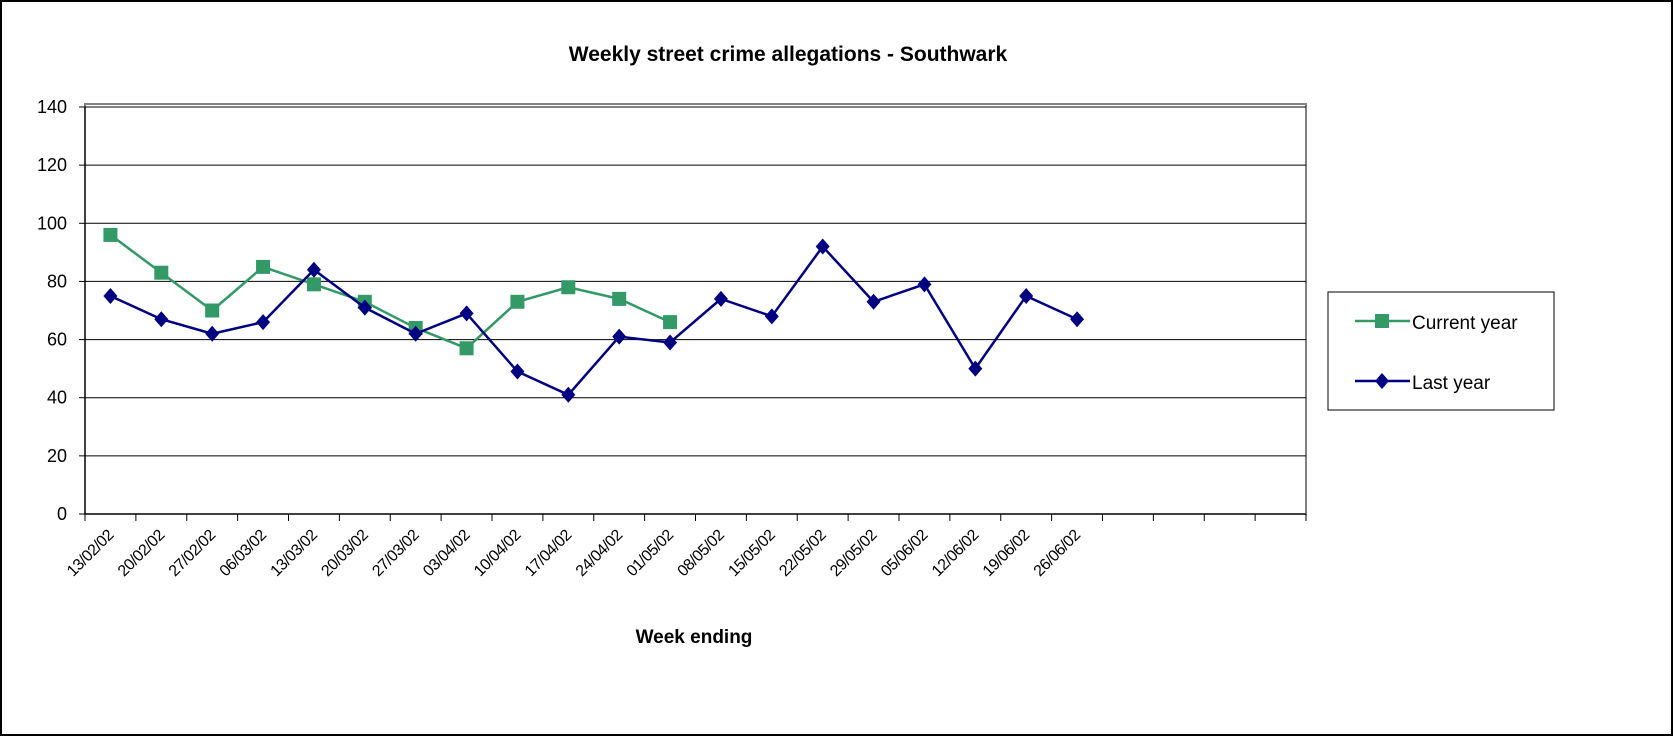 The width and height of the screenshot is (1673, 741). What do you see at coordinates (62, 514) in the screenshot?
I see `y-tick-label: 0` at bounding box center [62, 514].